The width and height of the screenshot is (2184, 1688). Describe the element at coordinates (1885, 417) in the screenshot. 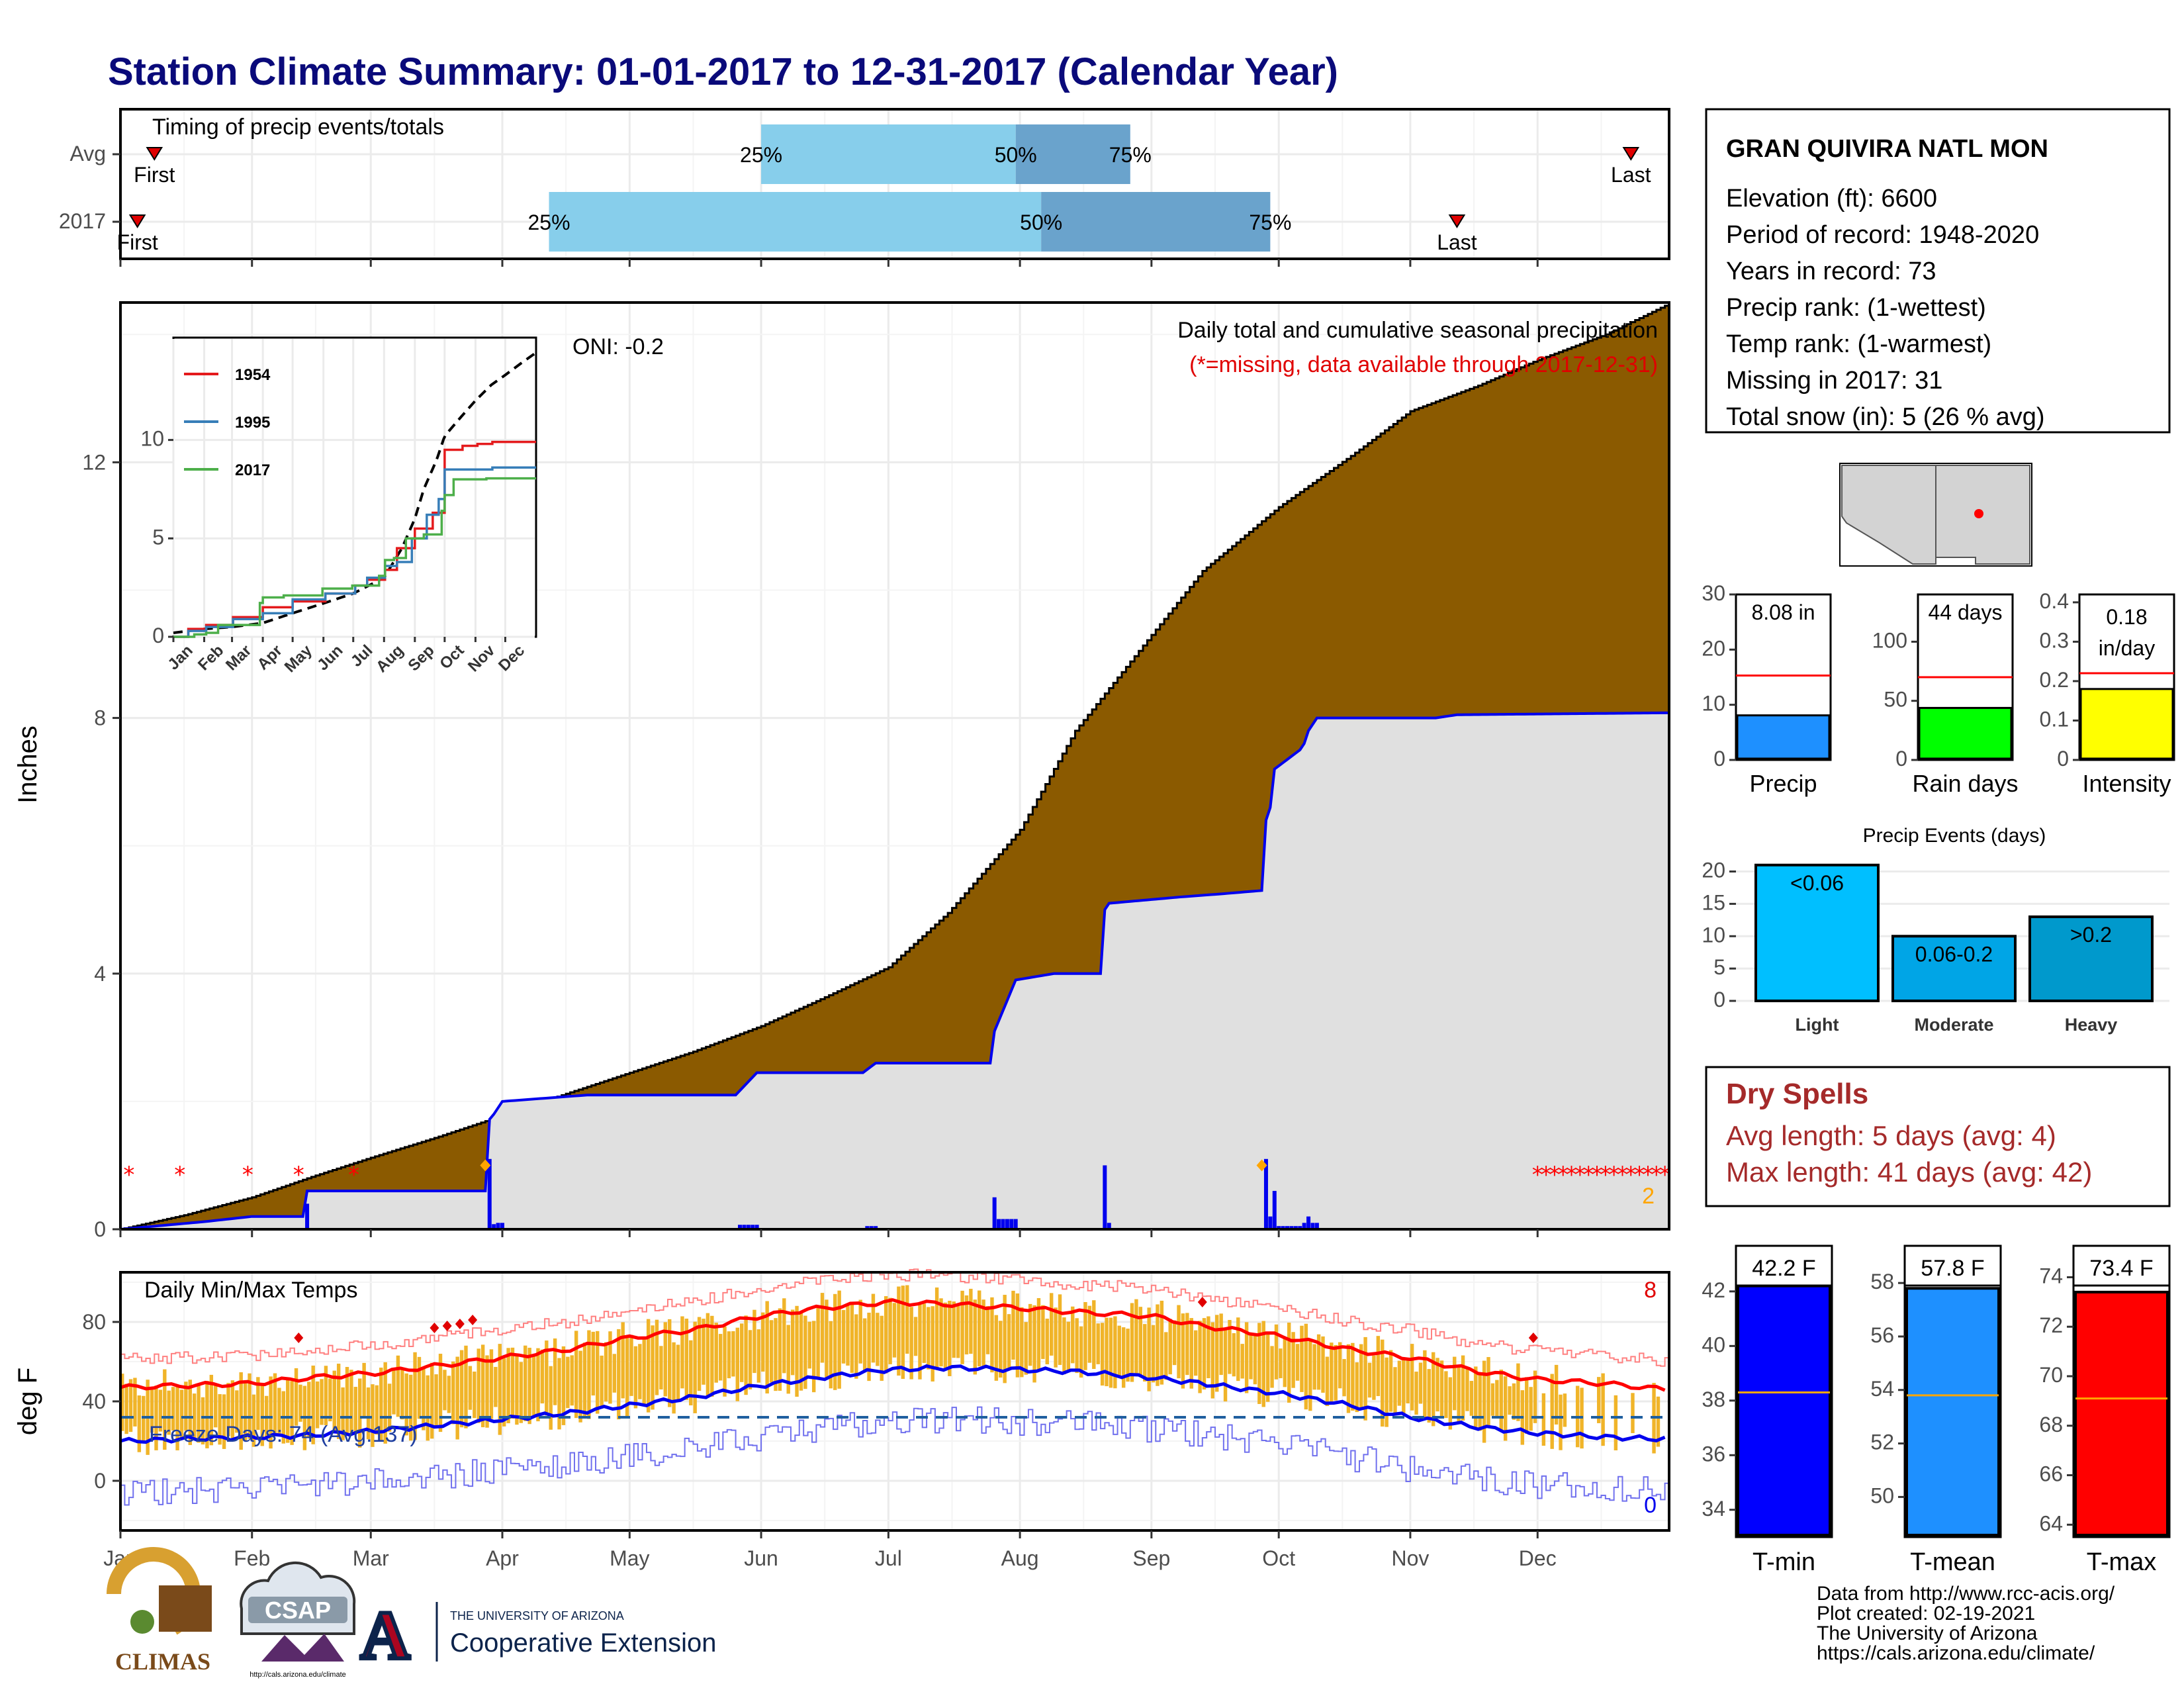

I see `station-snow: Total snow (in): 5 (26 % avg)` at that location.